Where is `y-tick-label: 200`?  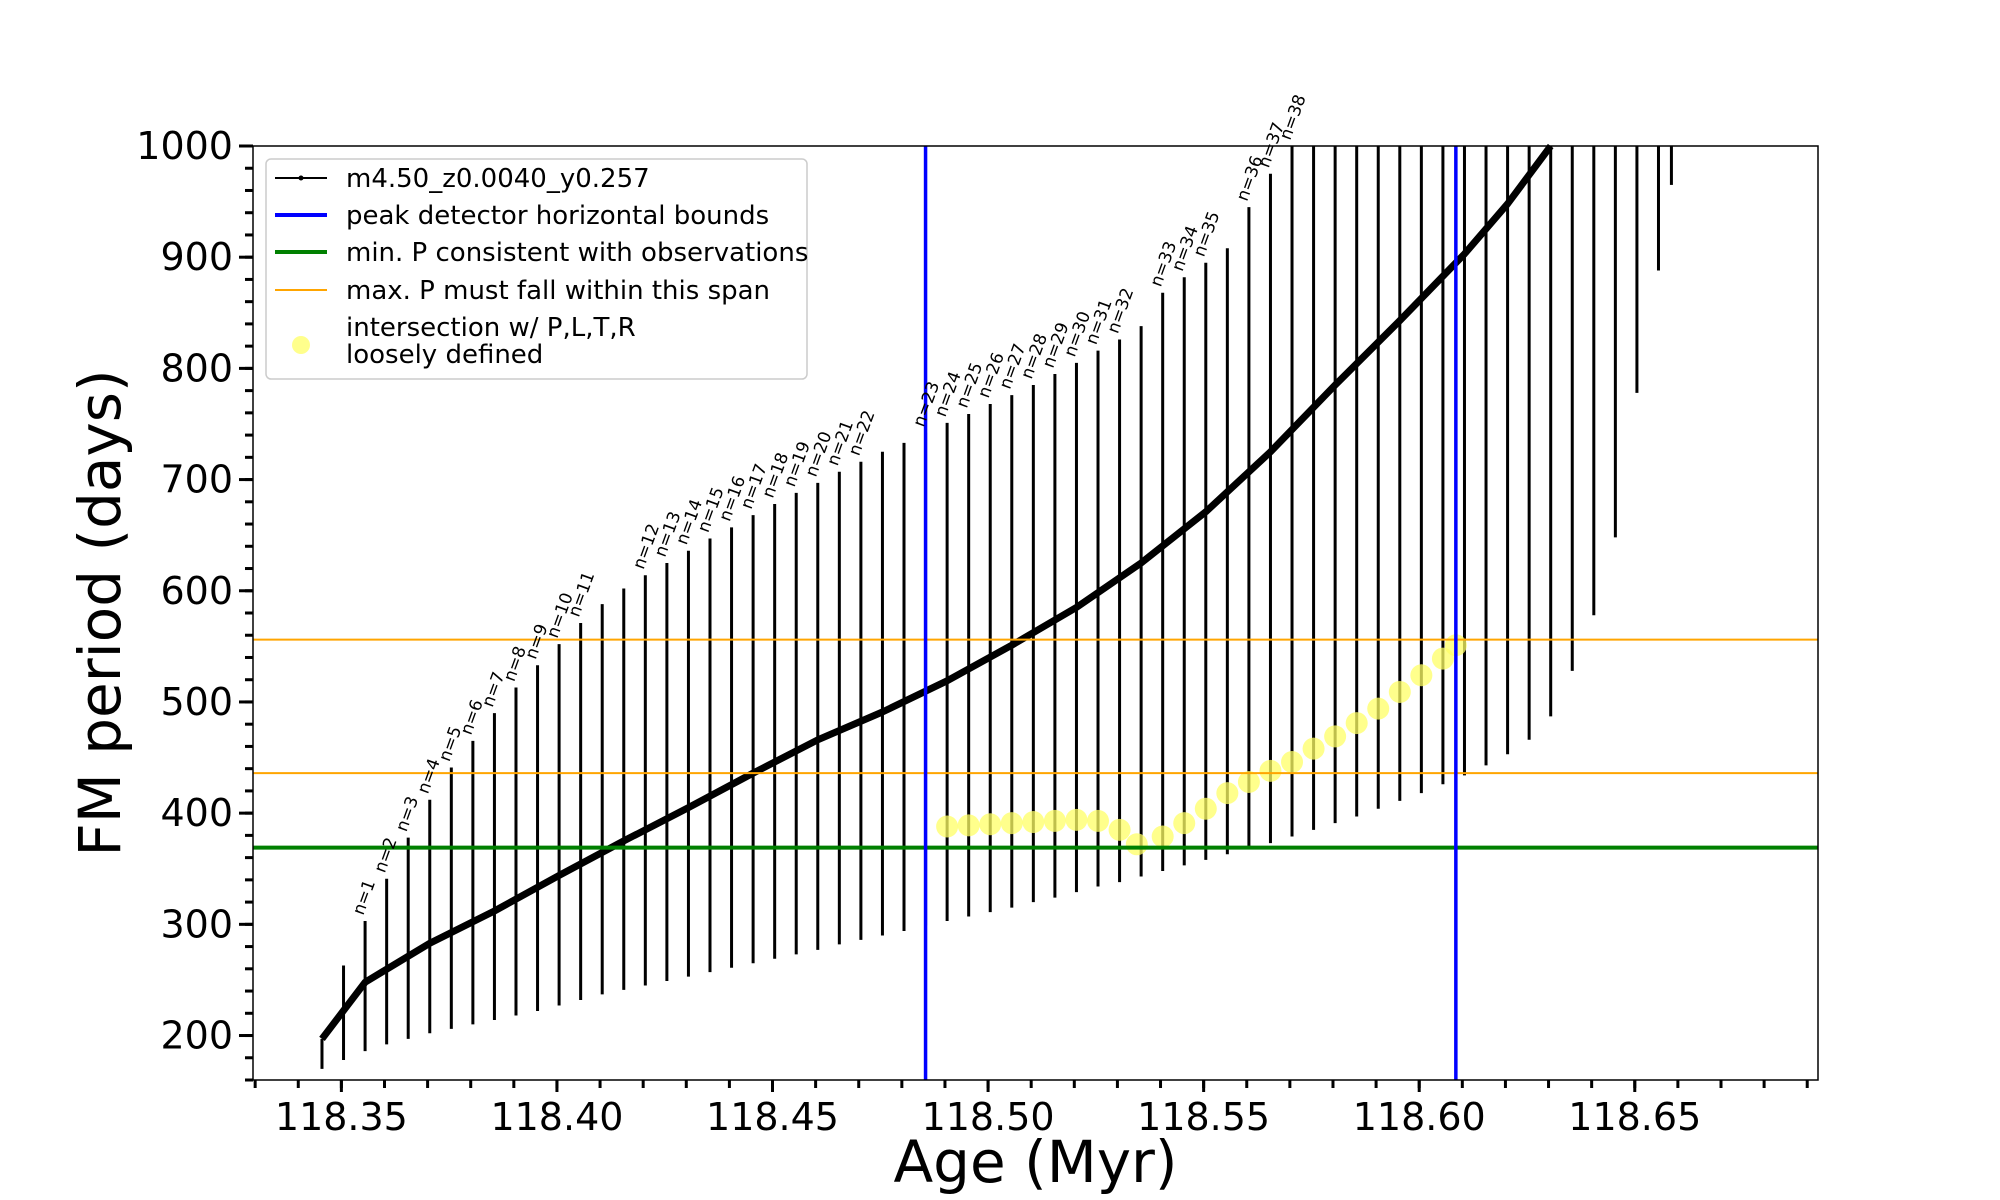
y-tick-label: 200 is located at coordinates (196, 1036).